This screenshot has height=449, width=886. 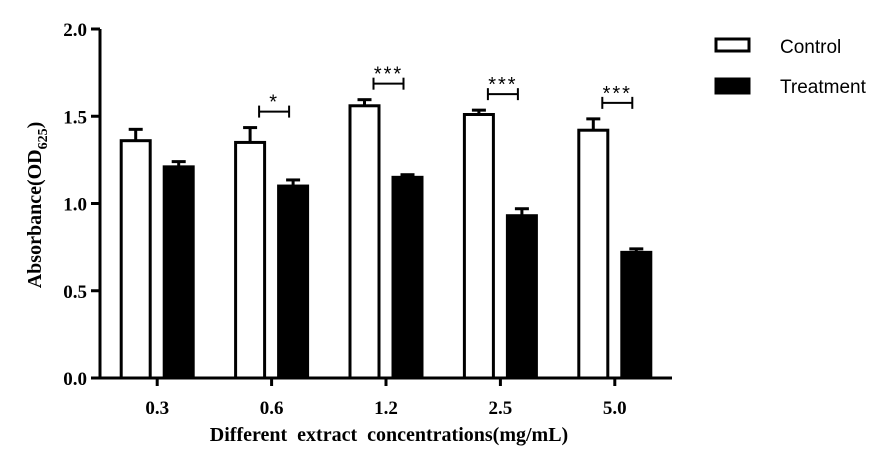 What do you see at coordinates (823, 87) in the screenshot?
I see `legend-label-treatment: Treatment` at bounding box center [823, 87].